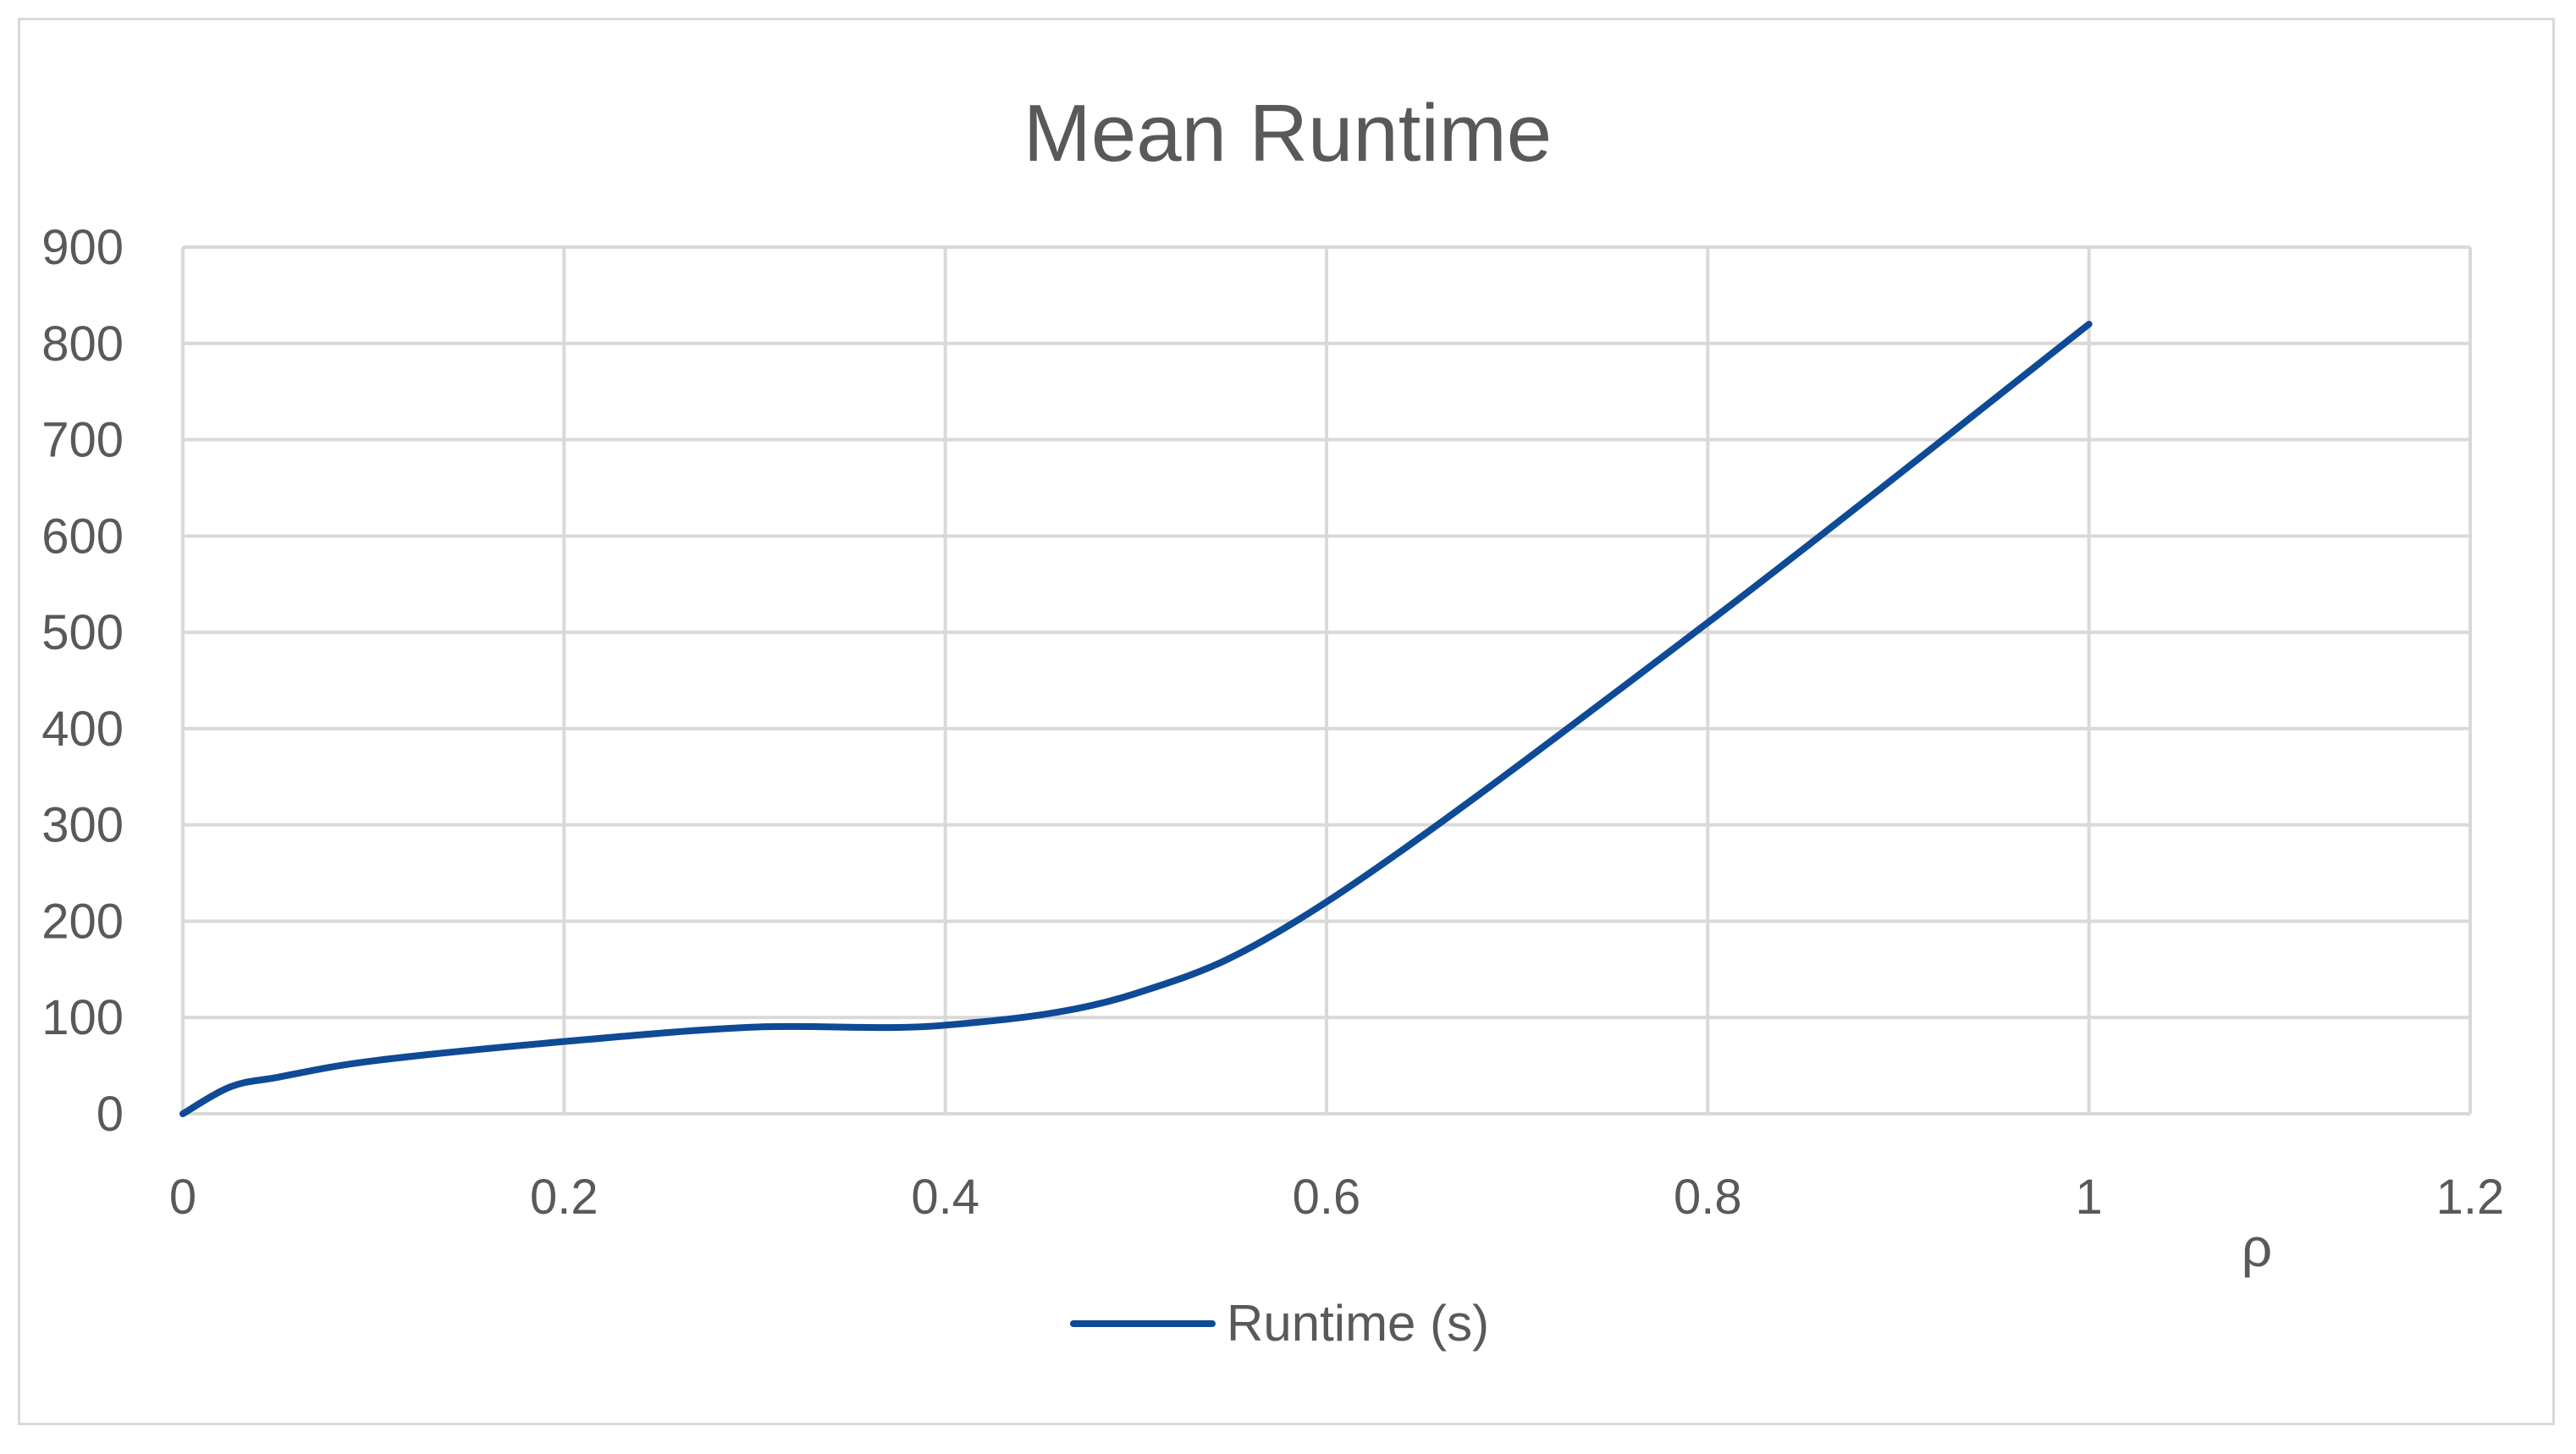  I want to click on x-tick-label: 1.2, so click(2470, 1197).